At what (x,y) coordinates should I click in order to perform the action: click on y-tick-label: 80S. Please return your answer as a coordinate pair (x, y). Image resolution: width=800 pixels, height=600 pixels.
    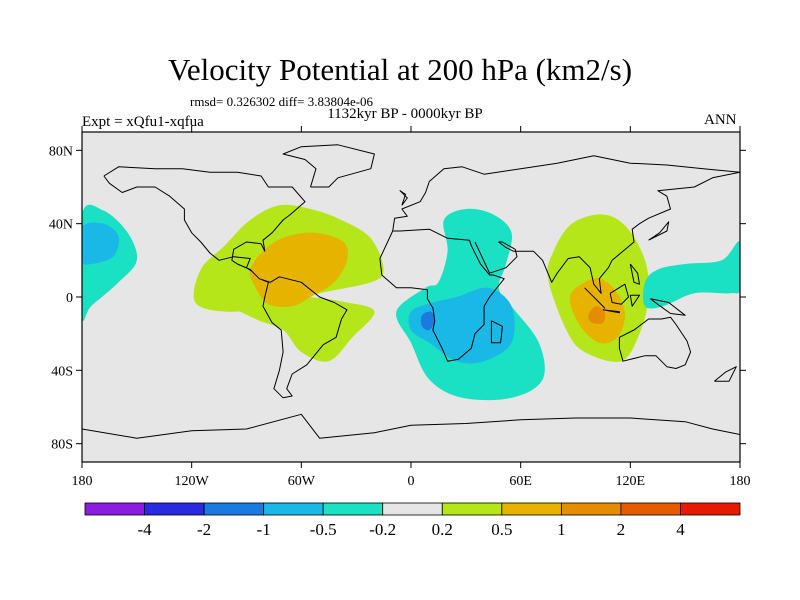
    Looking at the image, I should click on (62, 445).